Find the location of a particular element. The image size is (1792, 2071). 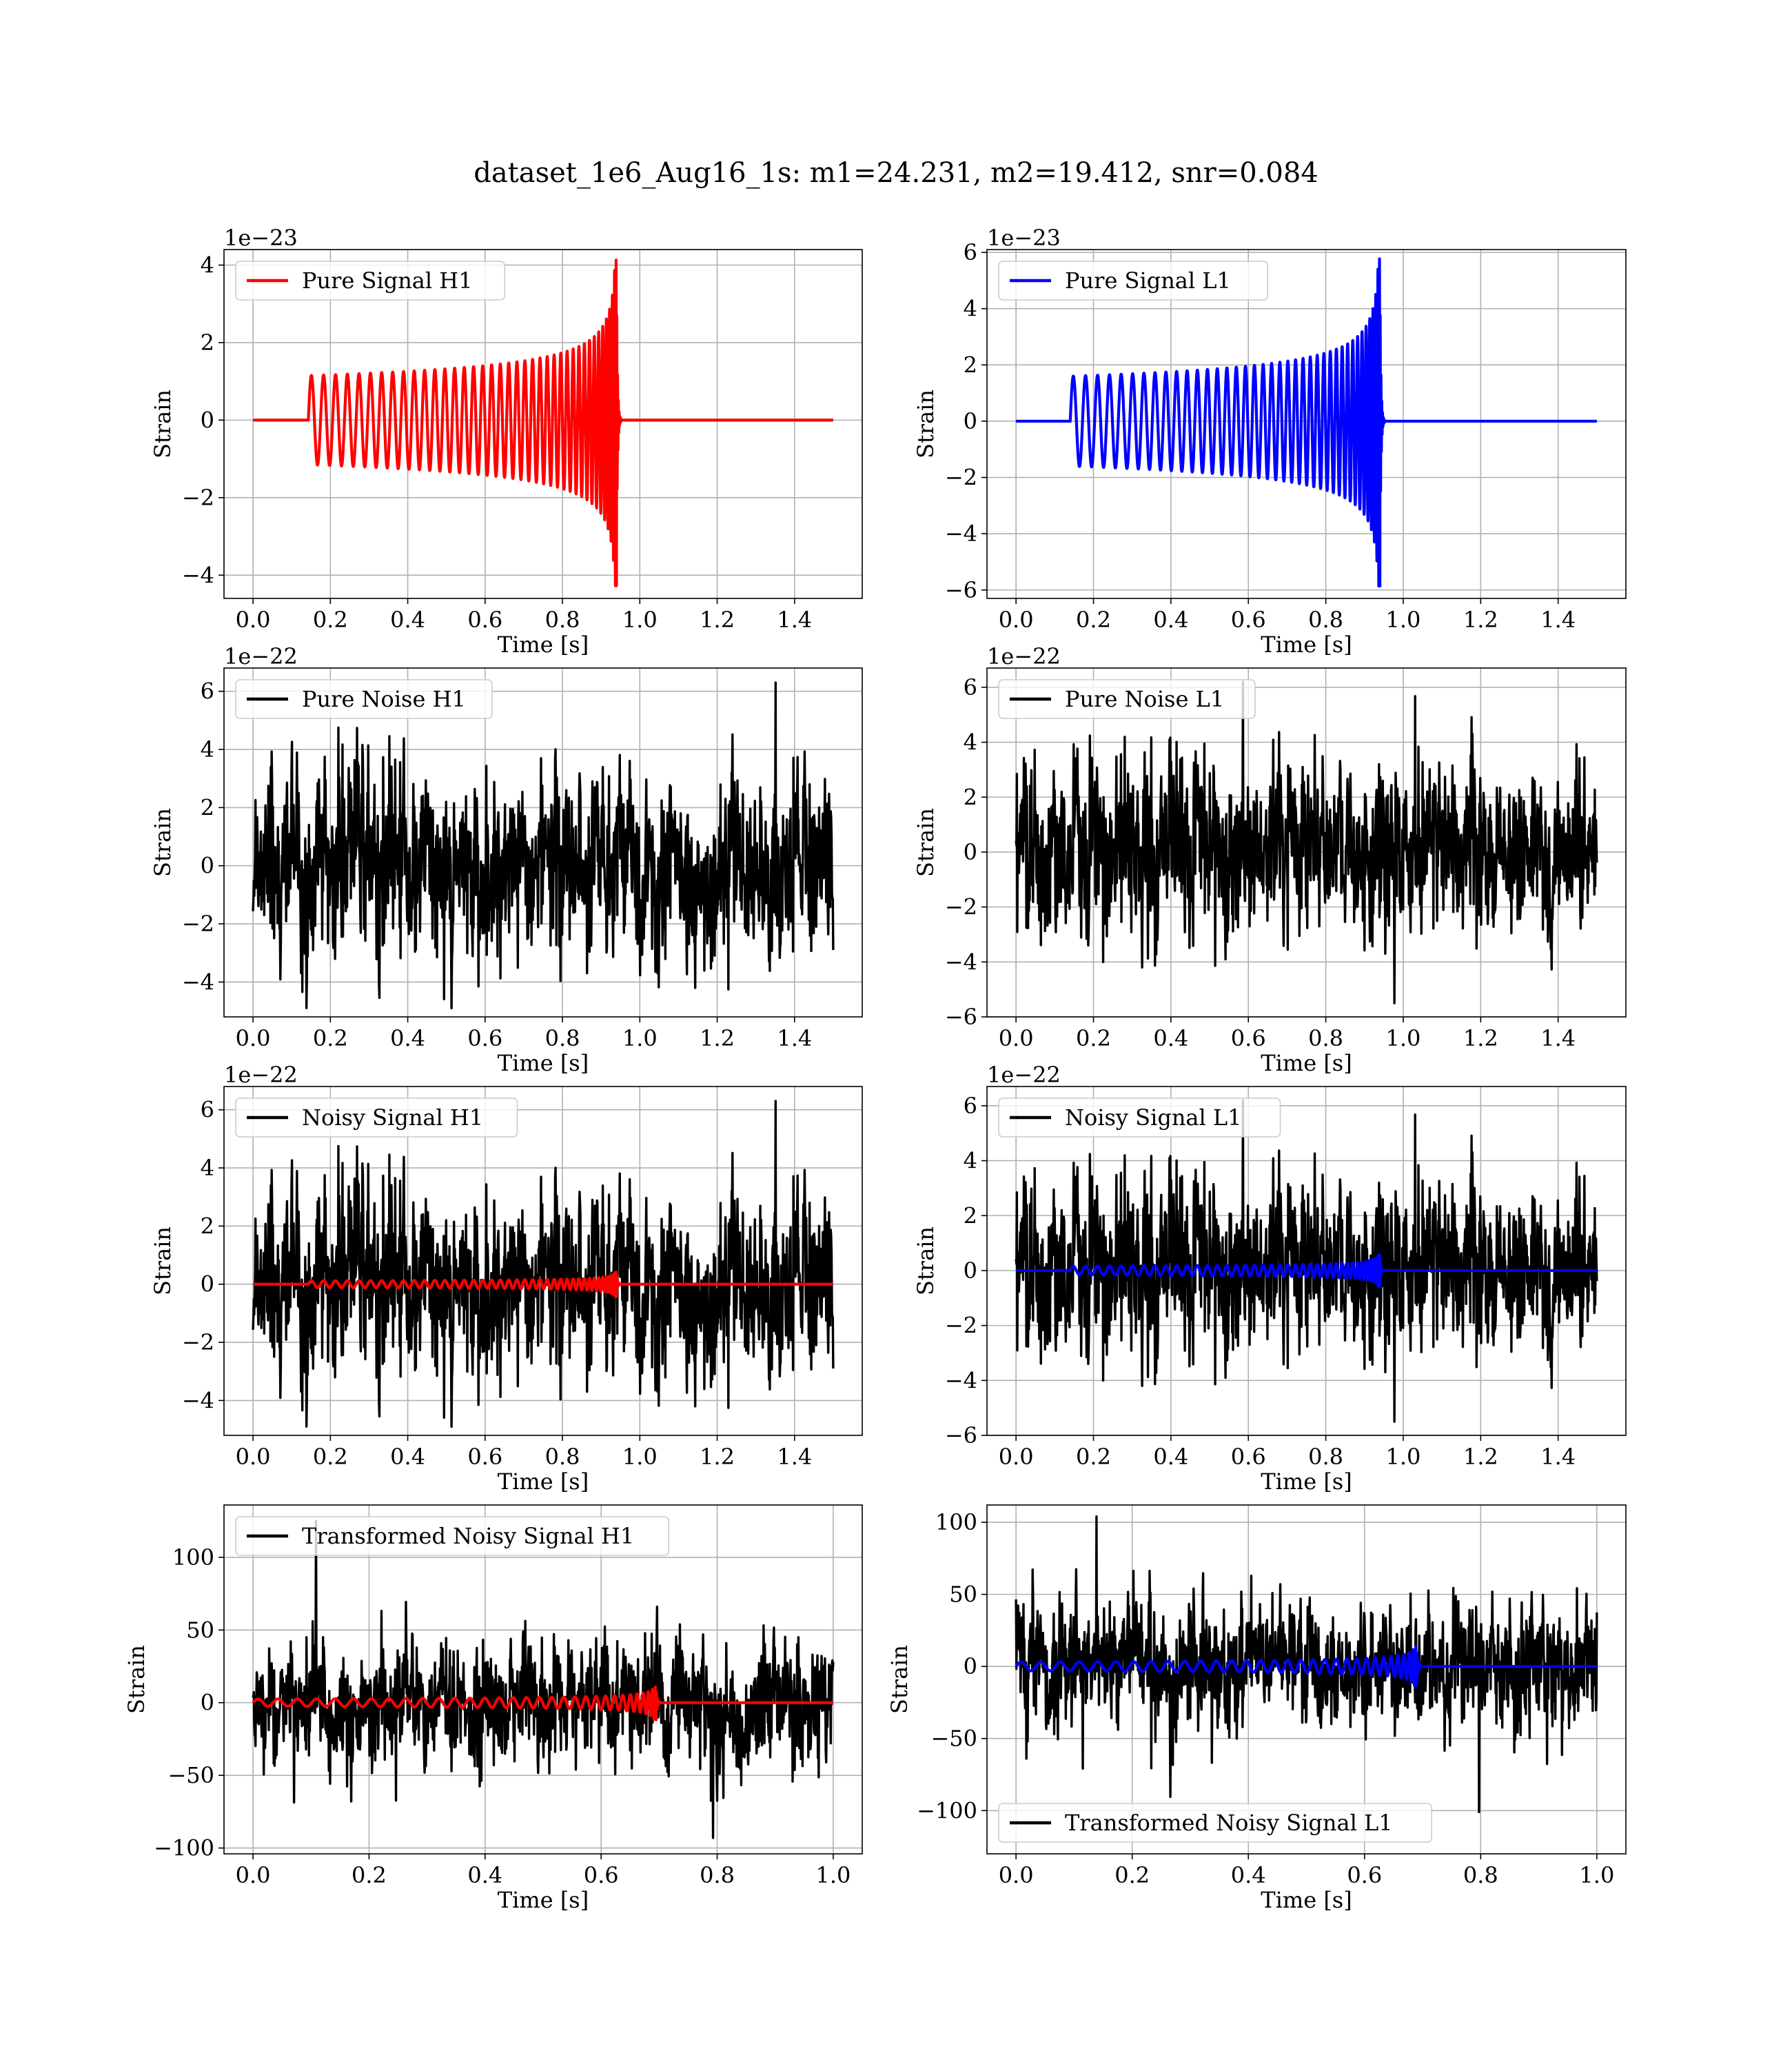

y-tick-label: −4 is located at coordinates (961, 534).